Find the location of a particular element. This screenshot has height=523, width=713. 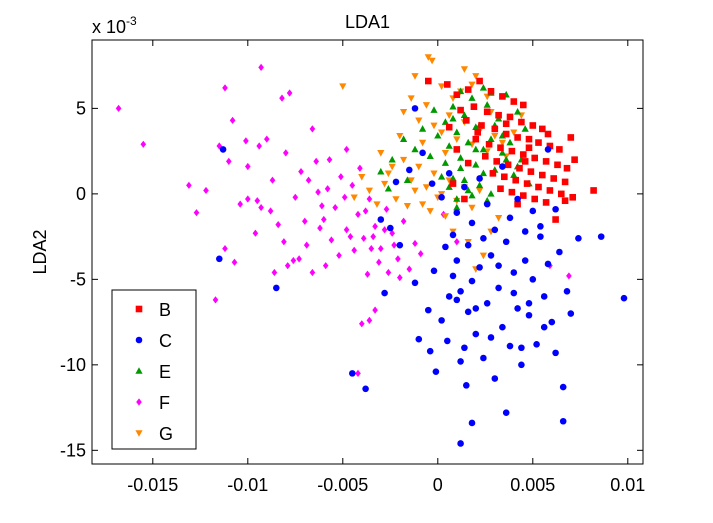

legend-marker-E is located at coordinates (139, 370).